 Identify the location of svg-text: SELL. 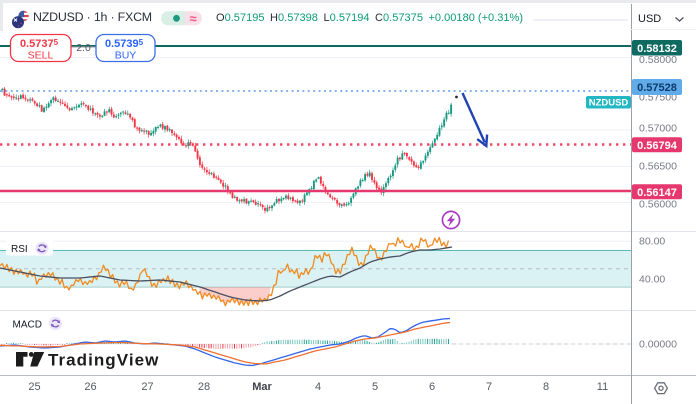
(41, 56).